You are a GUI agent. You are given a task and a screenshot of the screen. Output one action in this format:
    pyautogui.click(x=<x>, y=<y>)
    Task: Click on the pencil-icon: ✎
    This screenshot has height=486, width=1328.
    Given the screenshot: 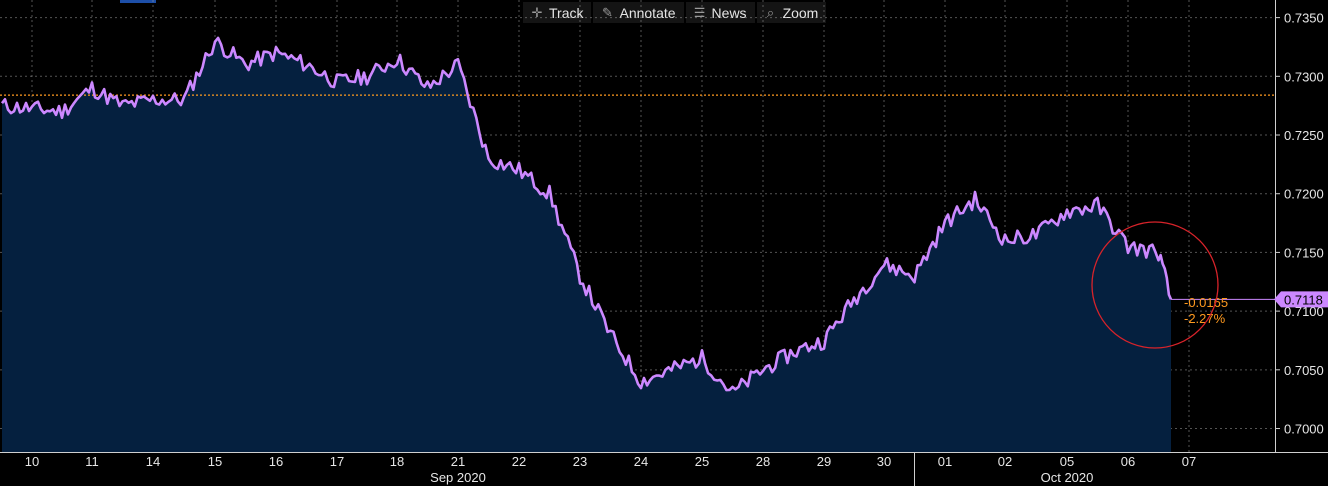 What is the action you would take?
    pyautogui.click(x=607, y=12)
    